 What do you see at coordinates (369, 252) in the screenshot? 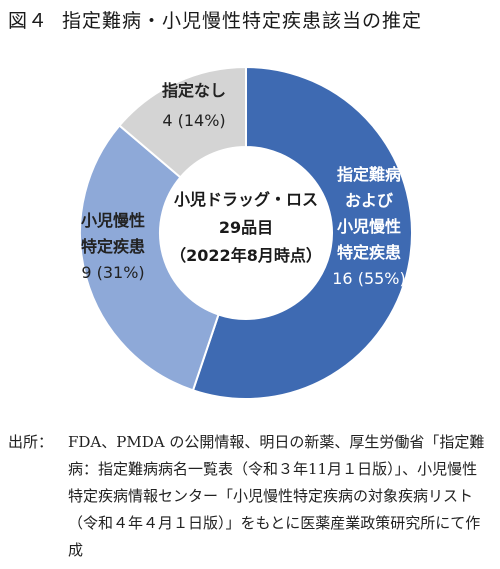
I see `slice-label-0: 特定疾患` at bounding box center [369, 252].